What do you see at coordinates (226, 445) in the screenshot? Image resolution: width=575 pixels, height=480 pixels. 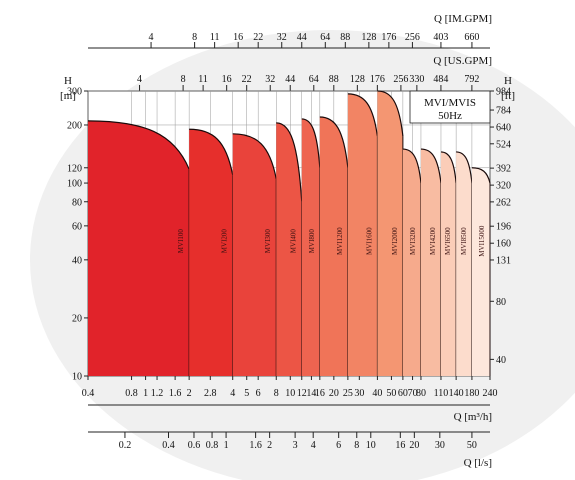 I see `ls-tick-label: 1` at bounding box center [226, 445].